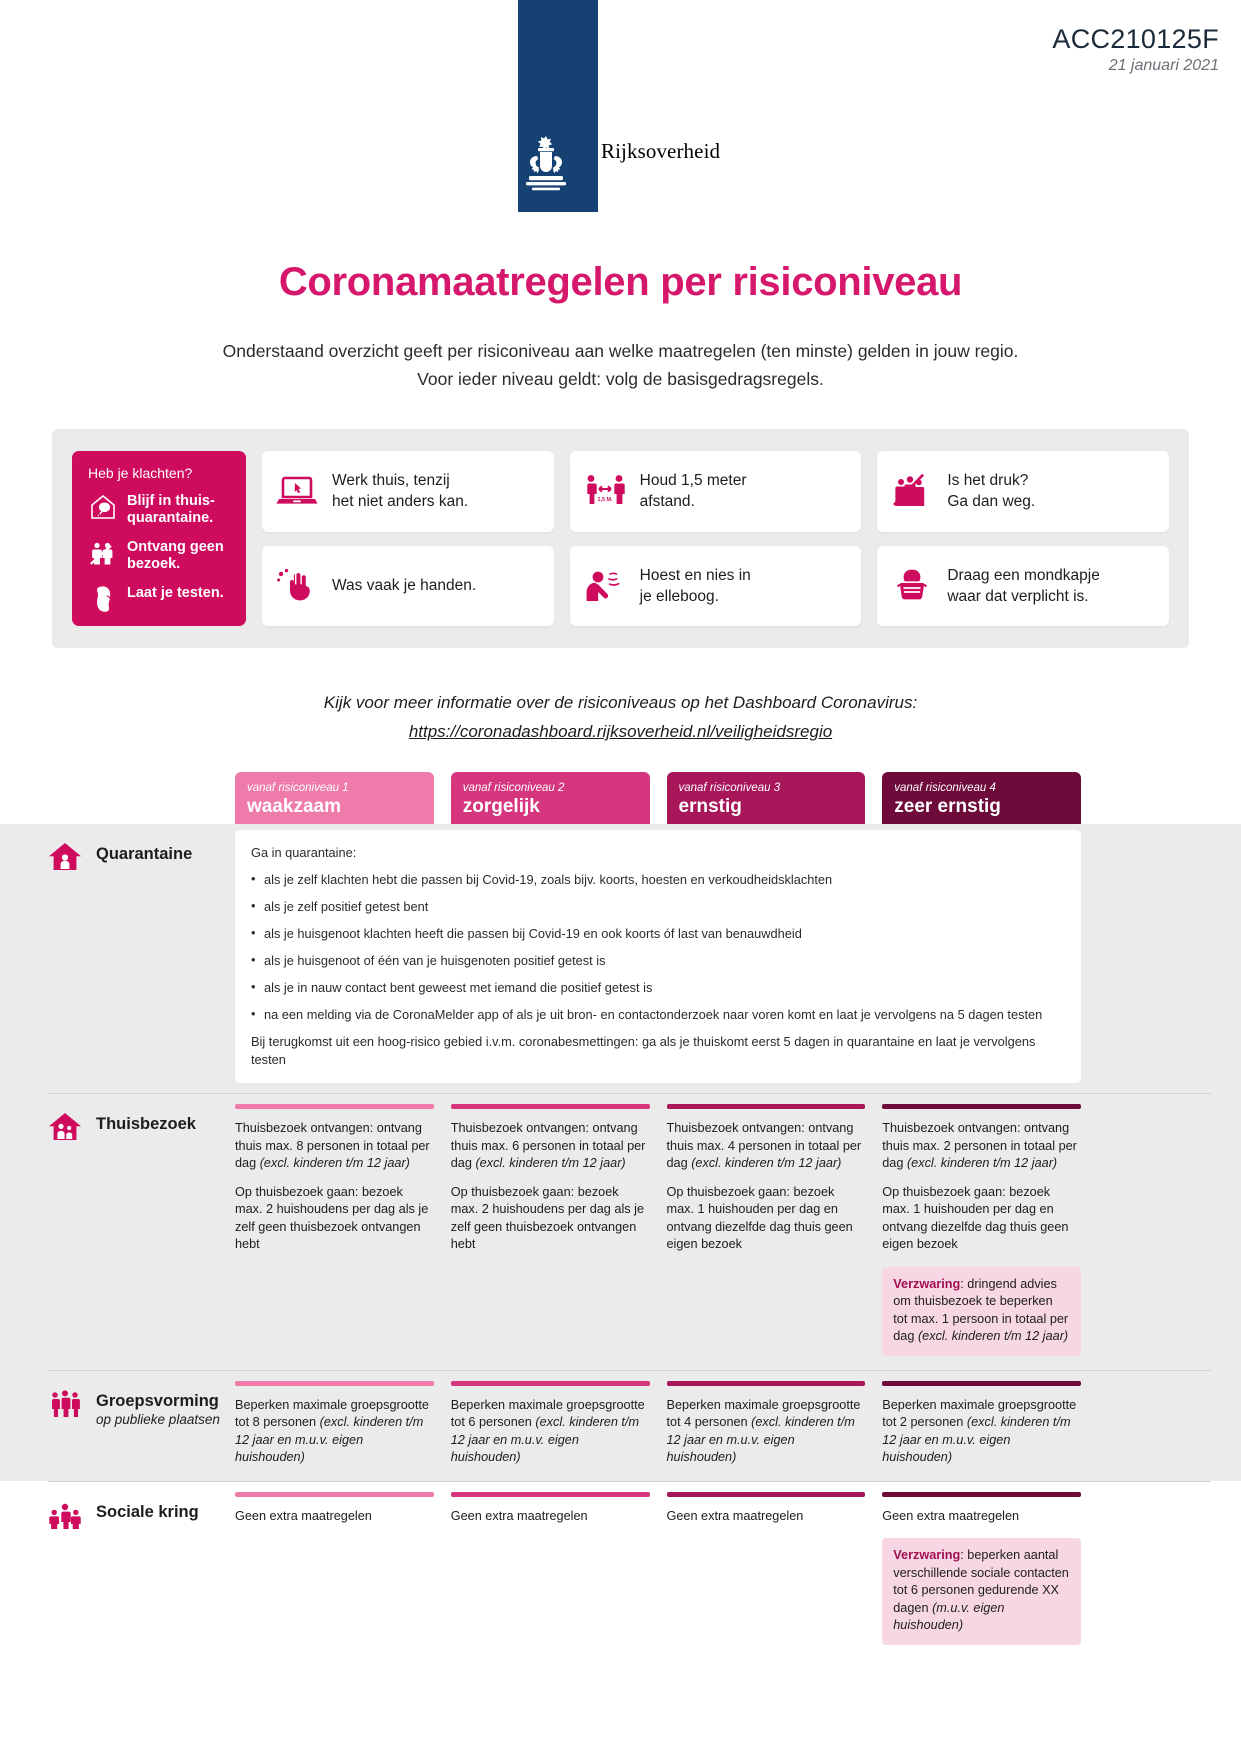 This screenshot has width=1241, height=1755. I want to click on house-quarantine-icon, so click(103, 507).